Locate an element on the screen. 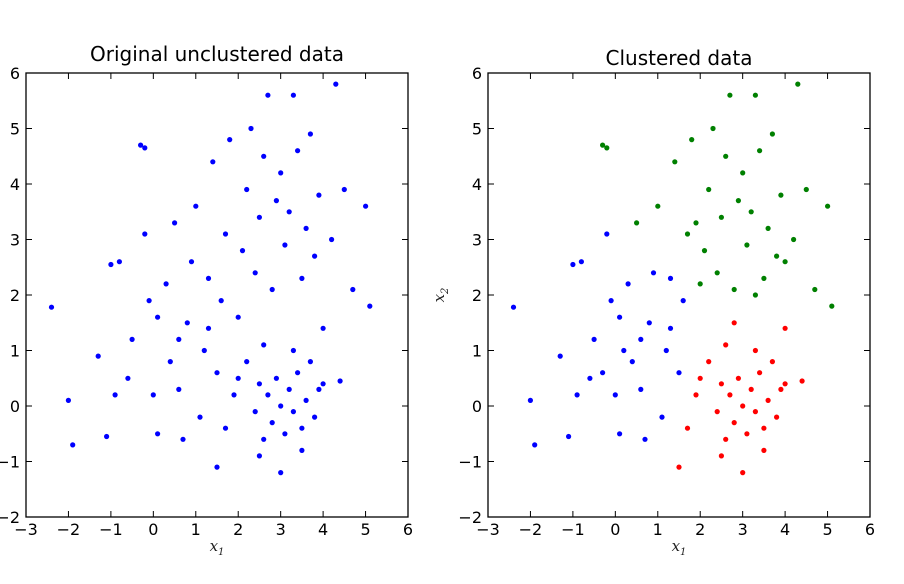  y-tick-label: −2 is located at coordinates (470, 517).